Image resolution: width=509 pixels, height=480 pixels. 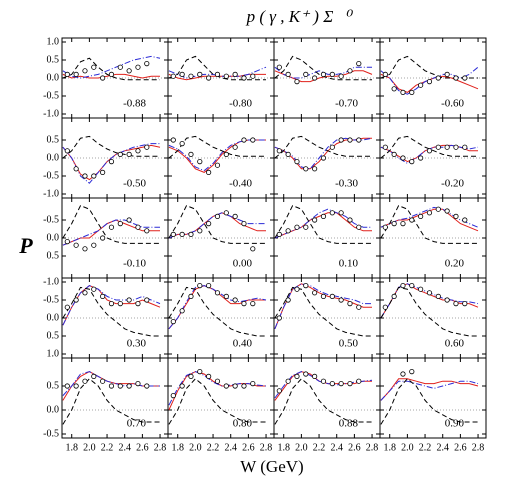 What do you see at coordinates (452, 184) in the screenshot?
I see `panel-label: -0.20` at bounding box center [452, 184].